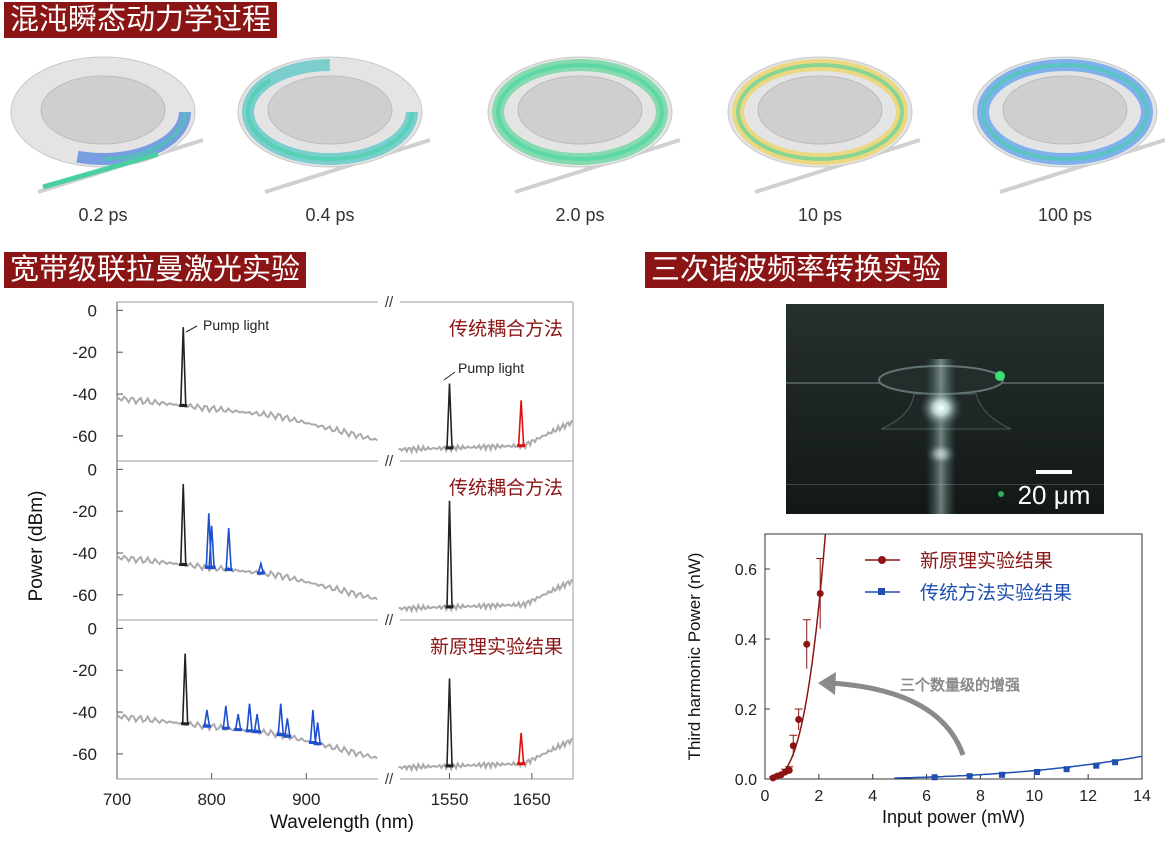  I want to click on scale-bar-label: 20 μm, so click(1054, 495).